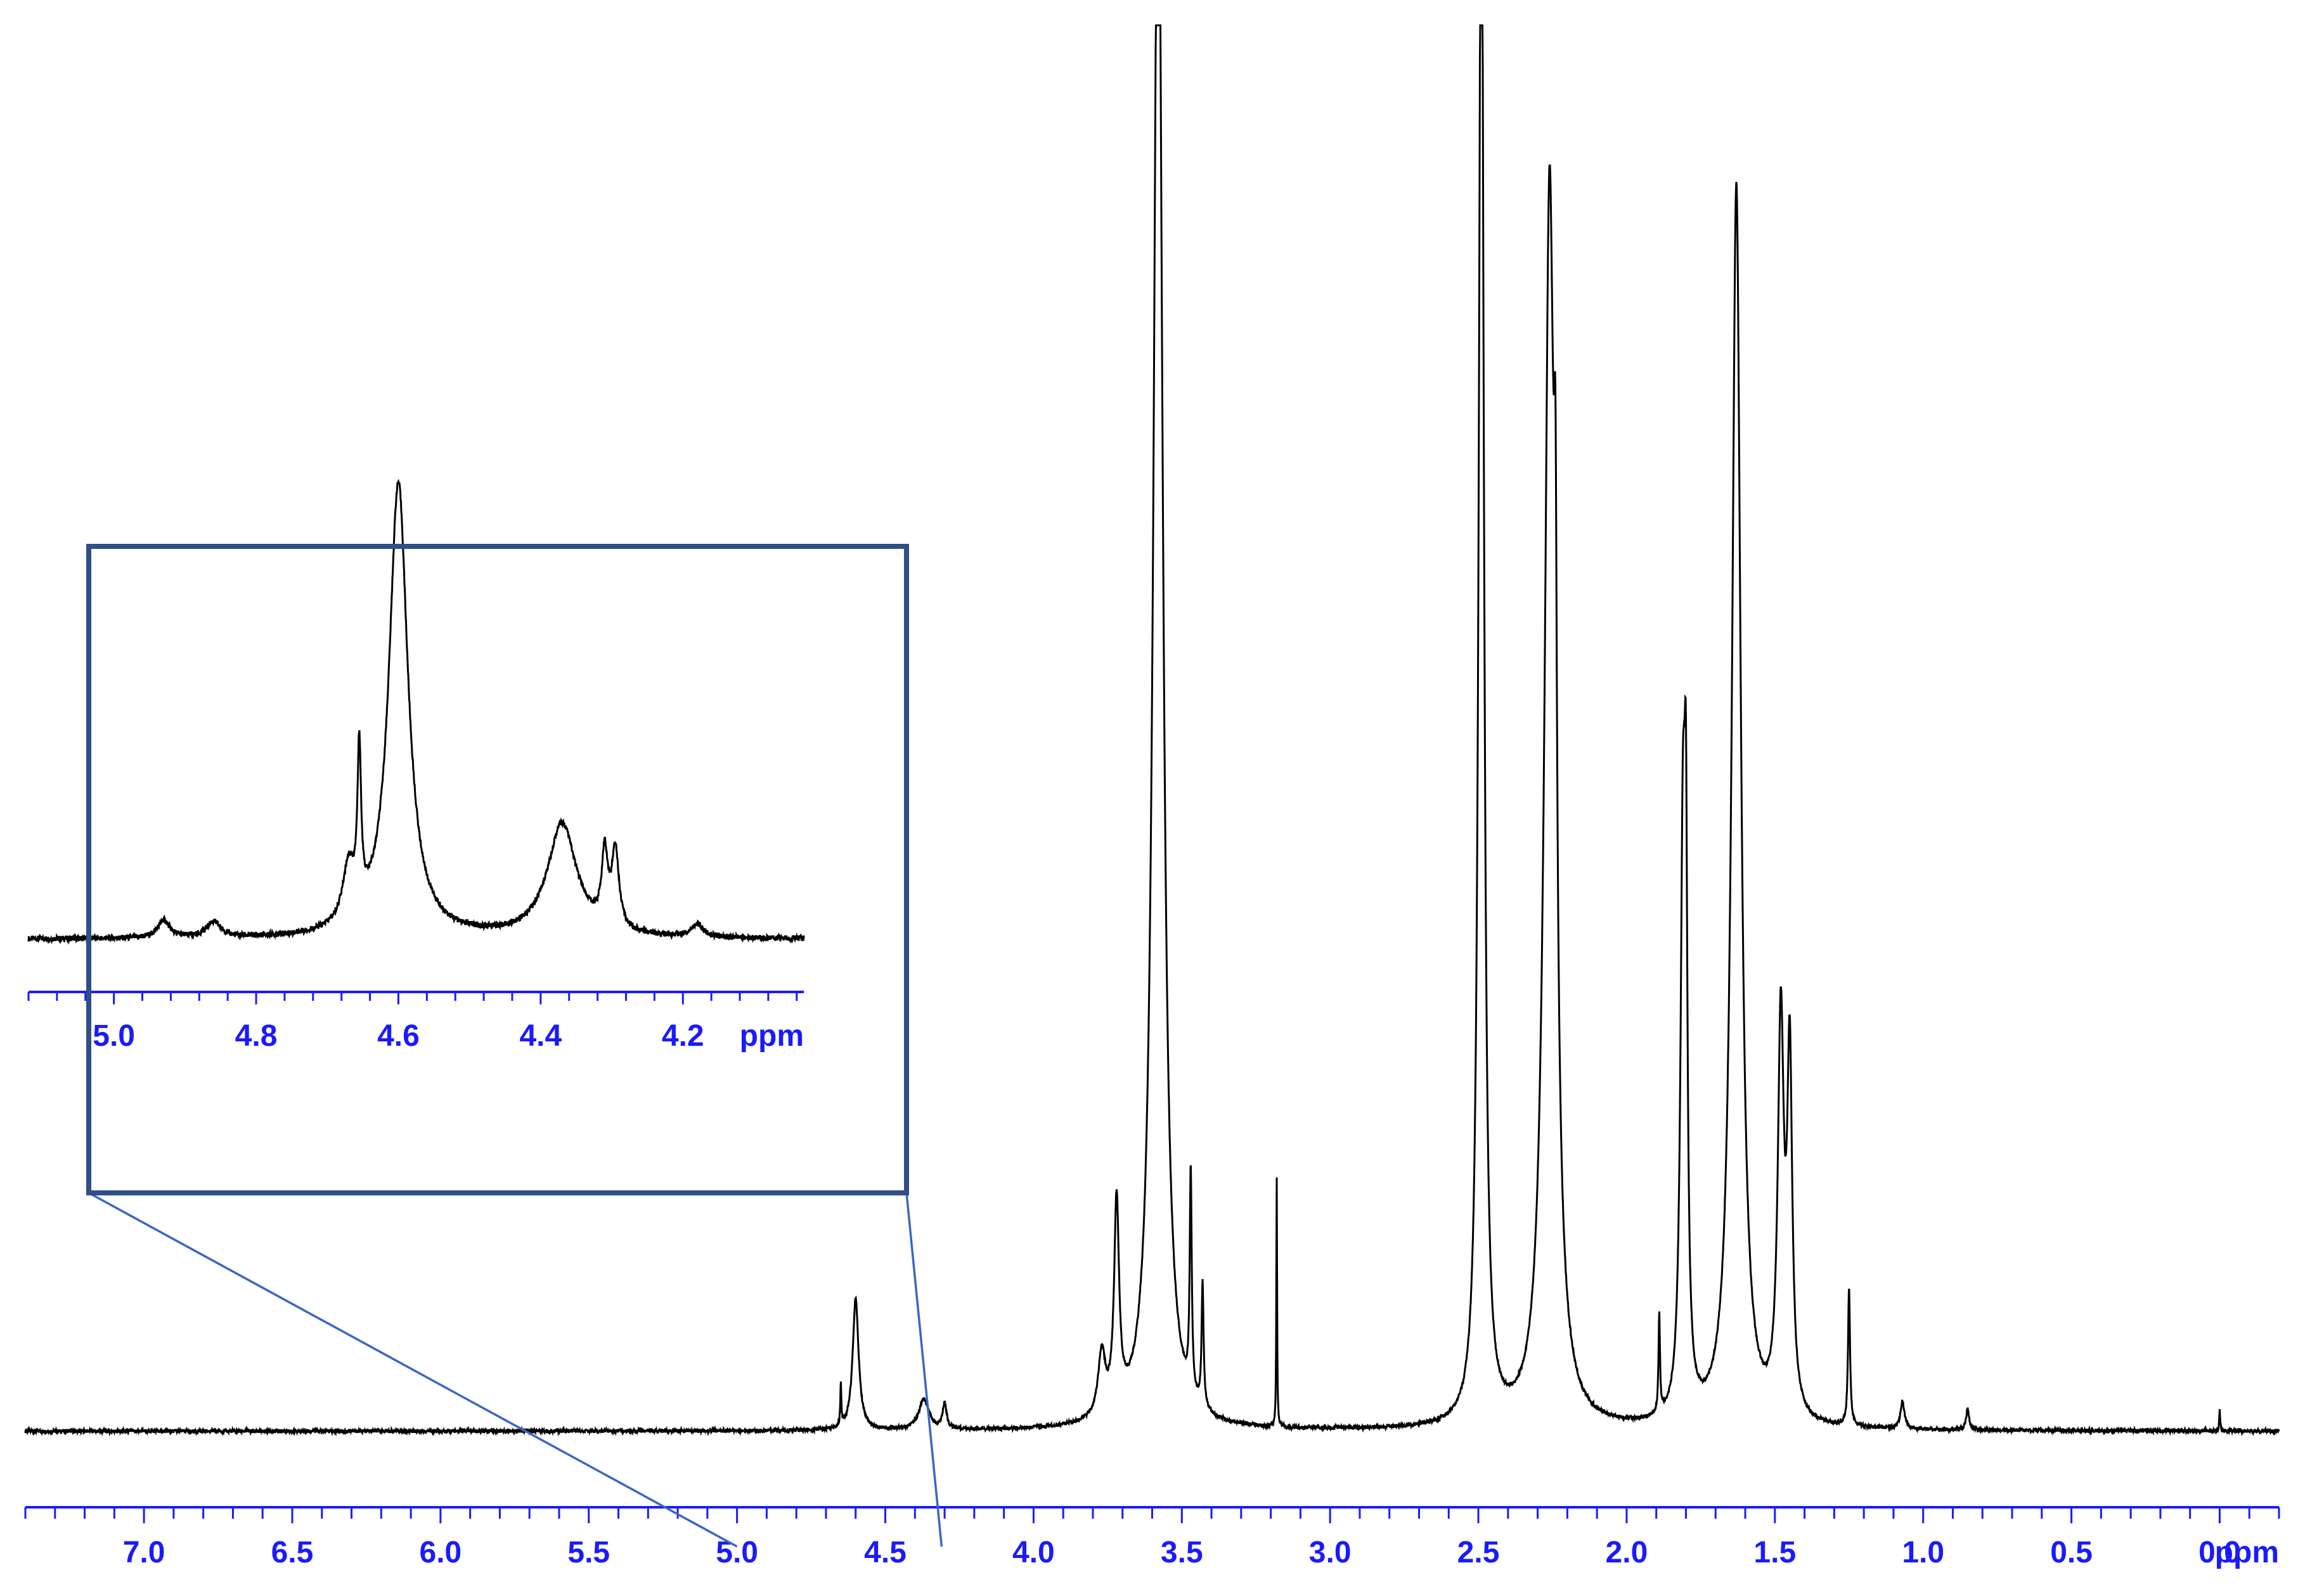  I want to click on main-x-tick-label: 5.0, so click(737, 1552).